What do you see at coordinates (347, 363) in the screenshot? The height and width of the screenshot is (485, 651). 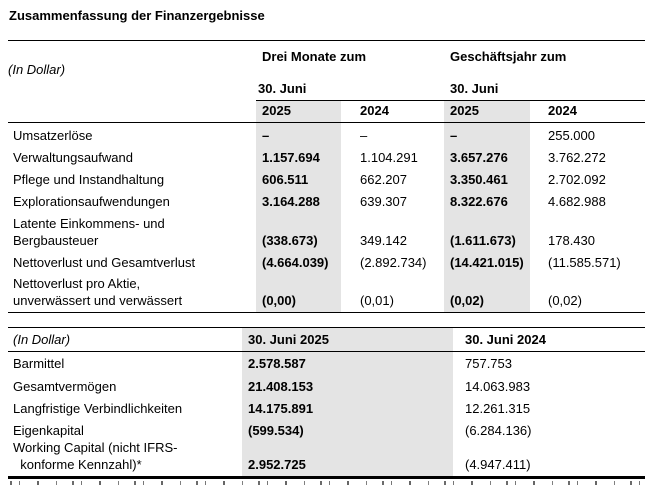 I see `cell-value: 2.578.587` at bounding box center [347, 363].